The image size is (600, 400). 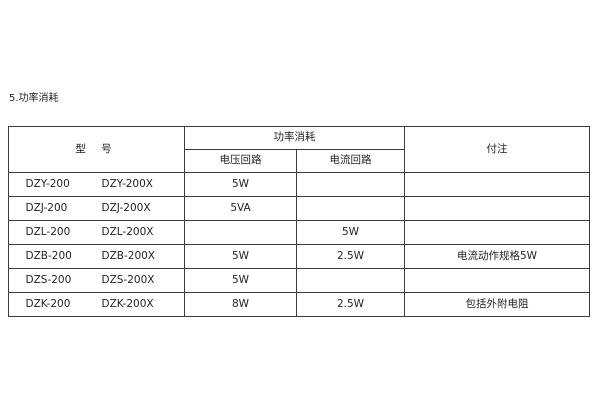 What do you see at coordinates (240, 232) in the screenshot?
I see `cell-voltage-circuit` at bounding box center [240, 232].